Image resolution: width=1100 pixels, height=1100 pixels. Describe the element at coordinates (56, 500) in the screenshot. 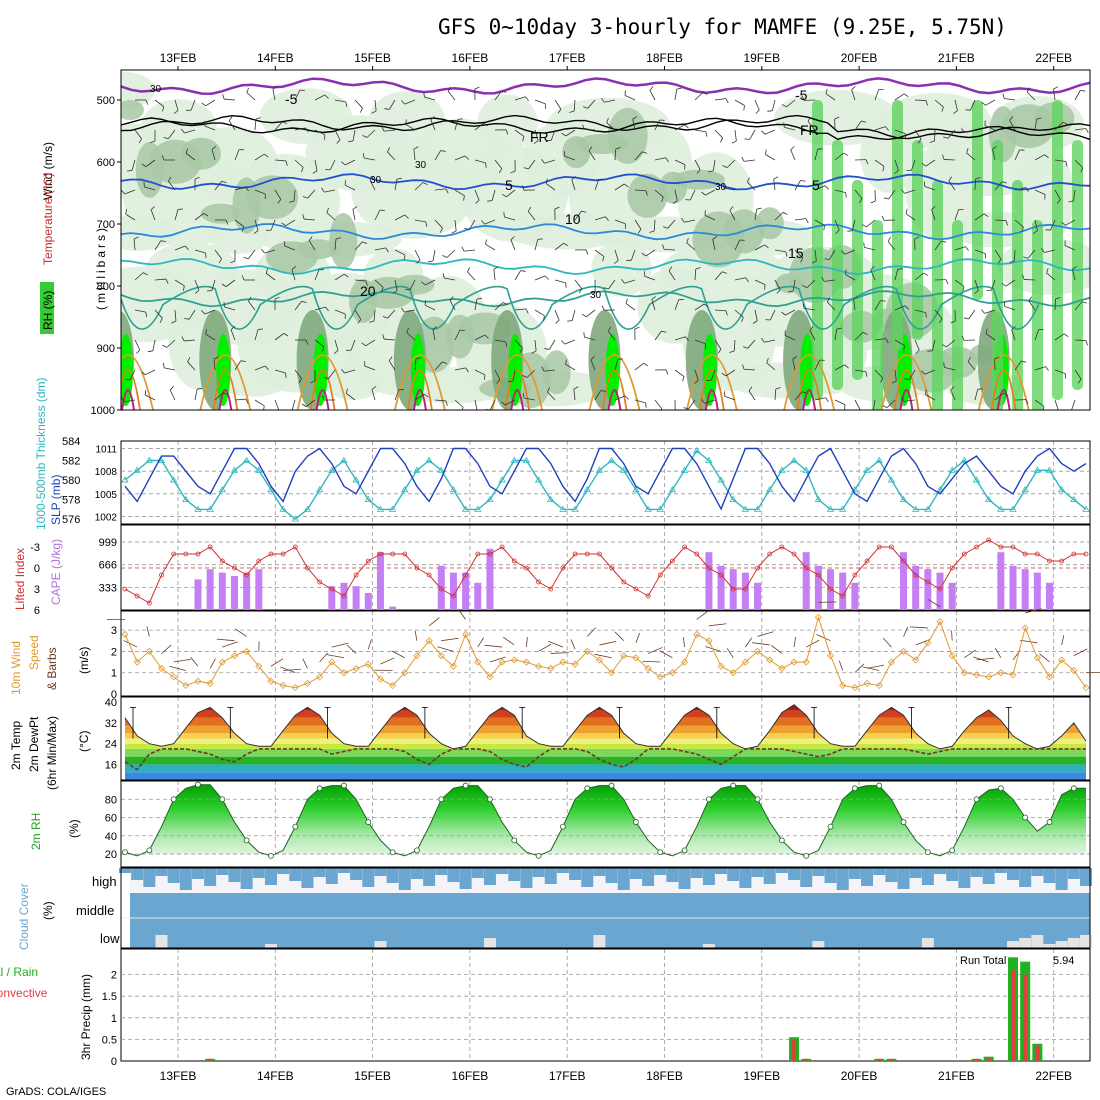

I see `label-slp: SLP (mb)` at that location.